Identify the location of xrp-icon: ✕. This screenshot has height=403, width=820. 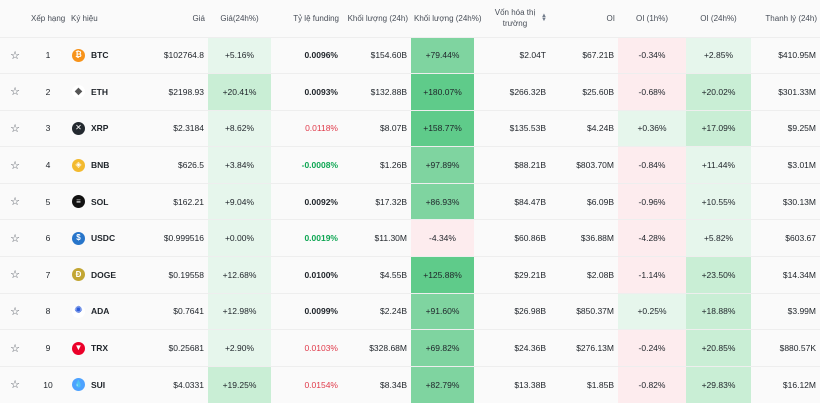
(78, 128).